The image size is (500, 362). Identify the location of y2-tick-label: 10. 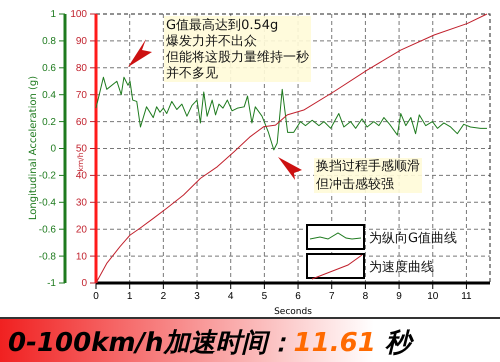
(82, 256).